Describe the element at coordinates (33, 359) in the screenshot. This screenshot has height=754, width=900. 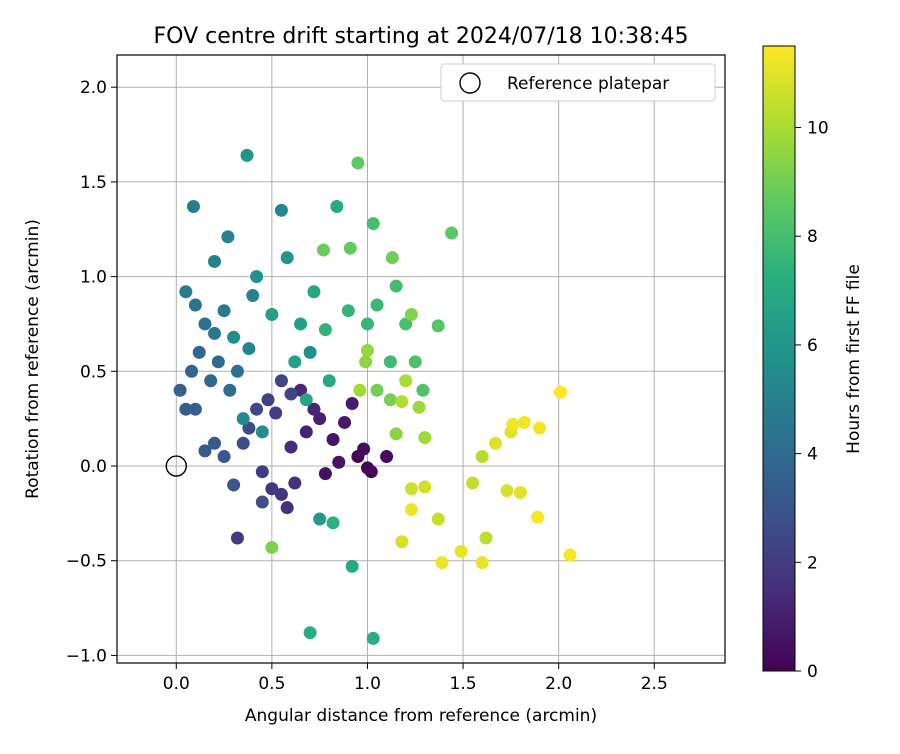
I see `y-axis-label: Rotation from reference (arcmin)` at that location.